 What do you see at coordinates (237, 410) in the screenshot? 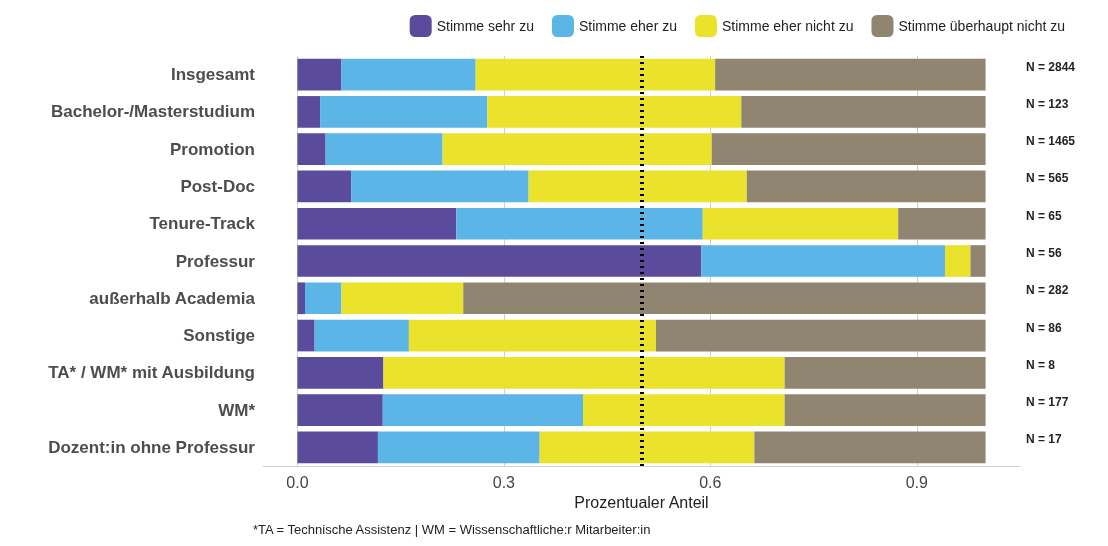
I see `y-tick-label: WM*` at bounding box center [237, 410].